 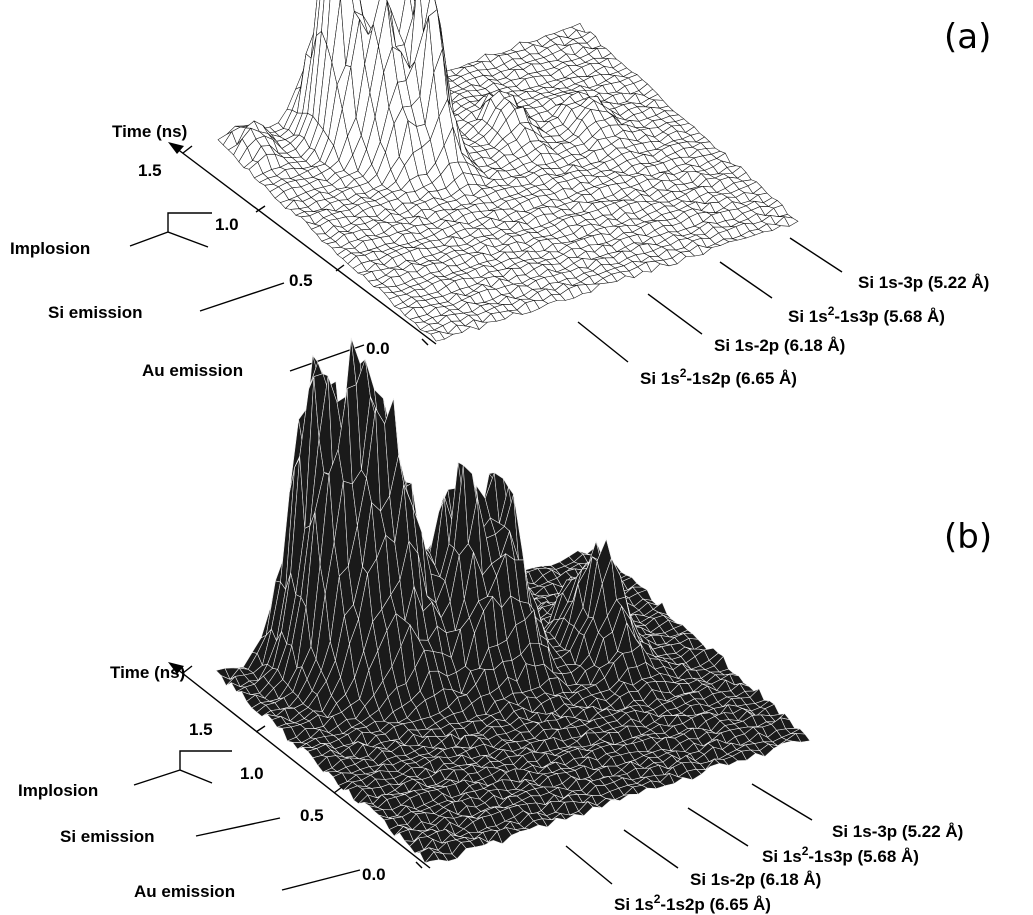 What do you see at coordinates (321, 880) in the screenshot?
I see `au-emission-leader` at bounding box center [321, 880].